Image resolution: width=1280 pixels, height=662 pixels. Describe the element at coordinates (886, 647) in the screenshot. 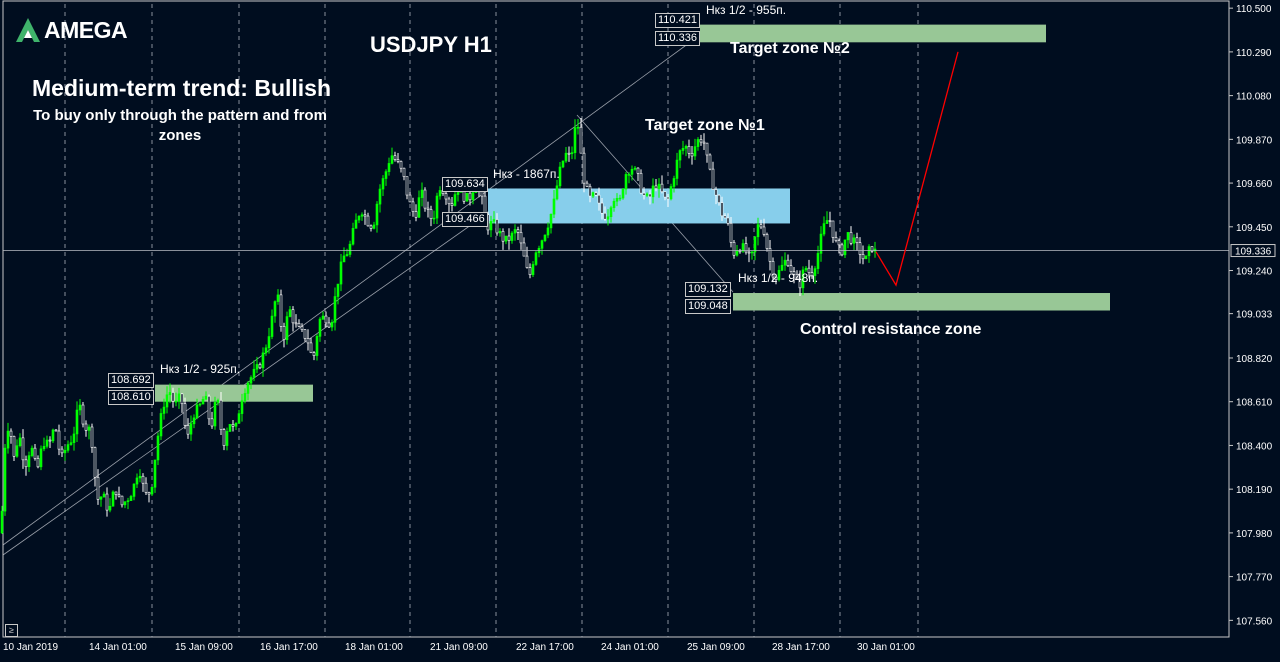

I see `x-tick-label: 30 Jan 01:00` at that location.